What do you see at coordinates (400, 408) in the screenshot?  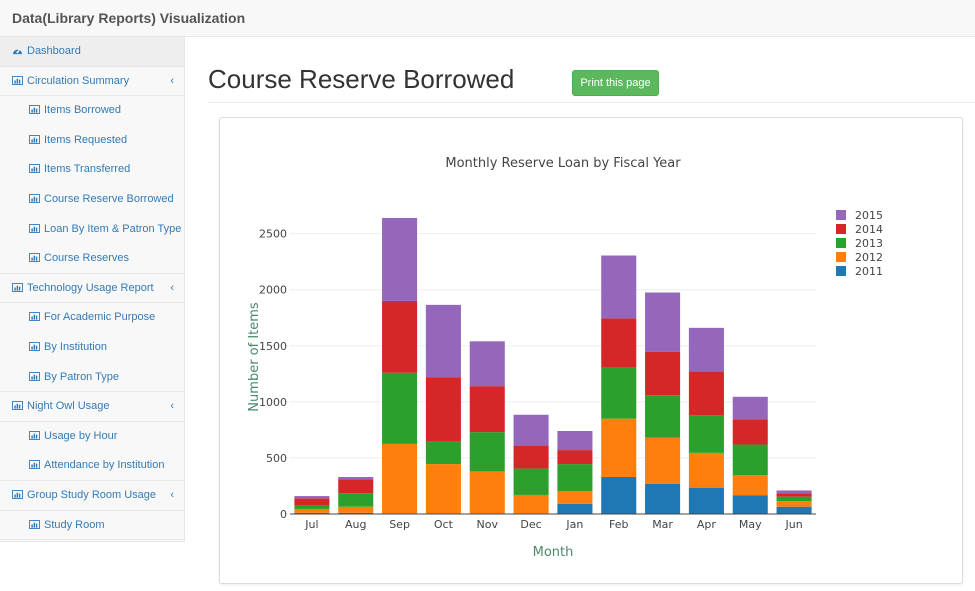 I see `bar-2013-sep` at bounding box center [400, 408].